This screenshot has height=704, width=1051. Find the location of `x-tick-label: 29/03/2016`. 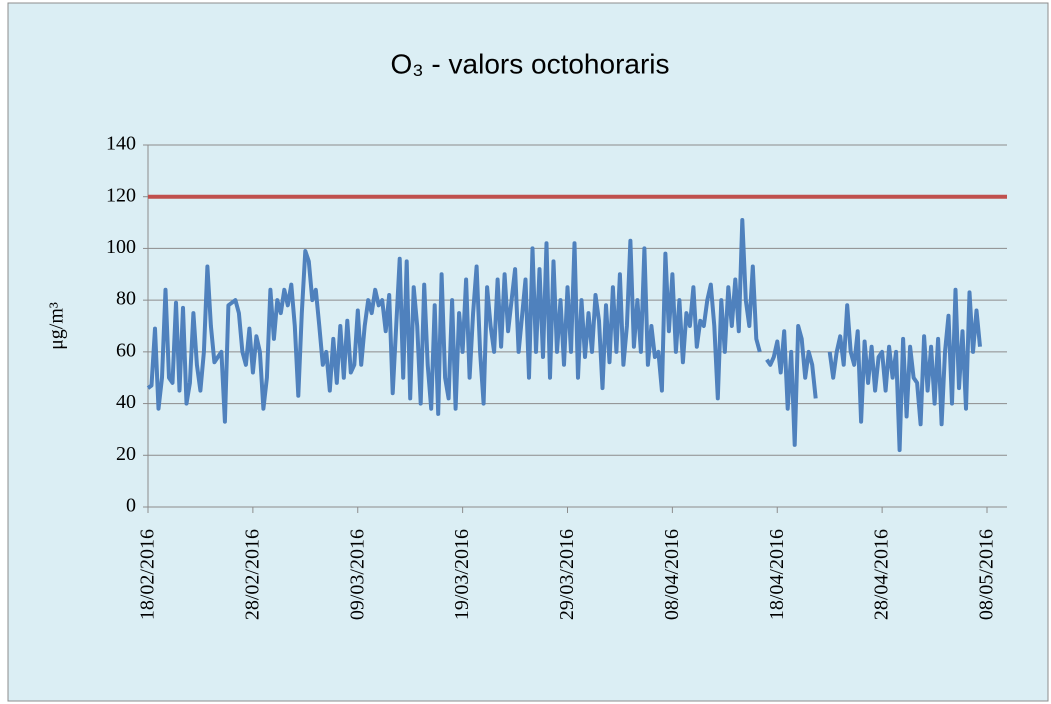

x-tick-label: 29/03/2016 is located at coordinates (567, 574).